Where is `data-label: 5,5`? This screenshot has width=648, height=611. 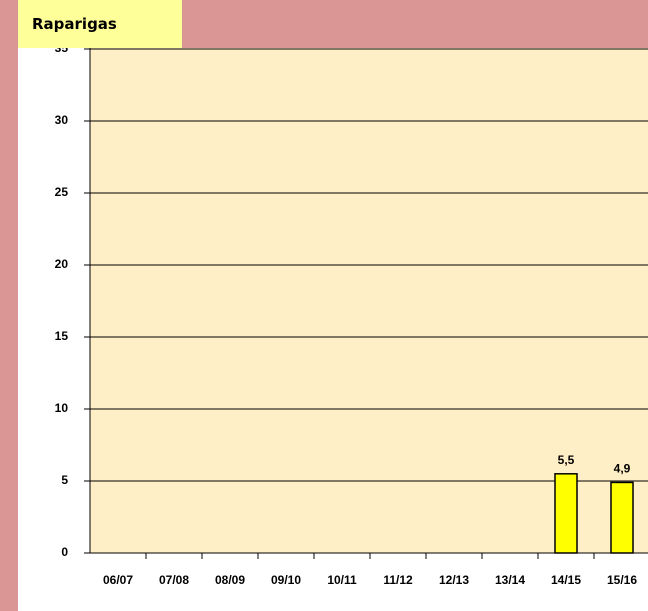 data-label: 5,5 is located at coordinates (566, 460).